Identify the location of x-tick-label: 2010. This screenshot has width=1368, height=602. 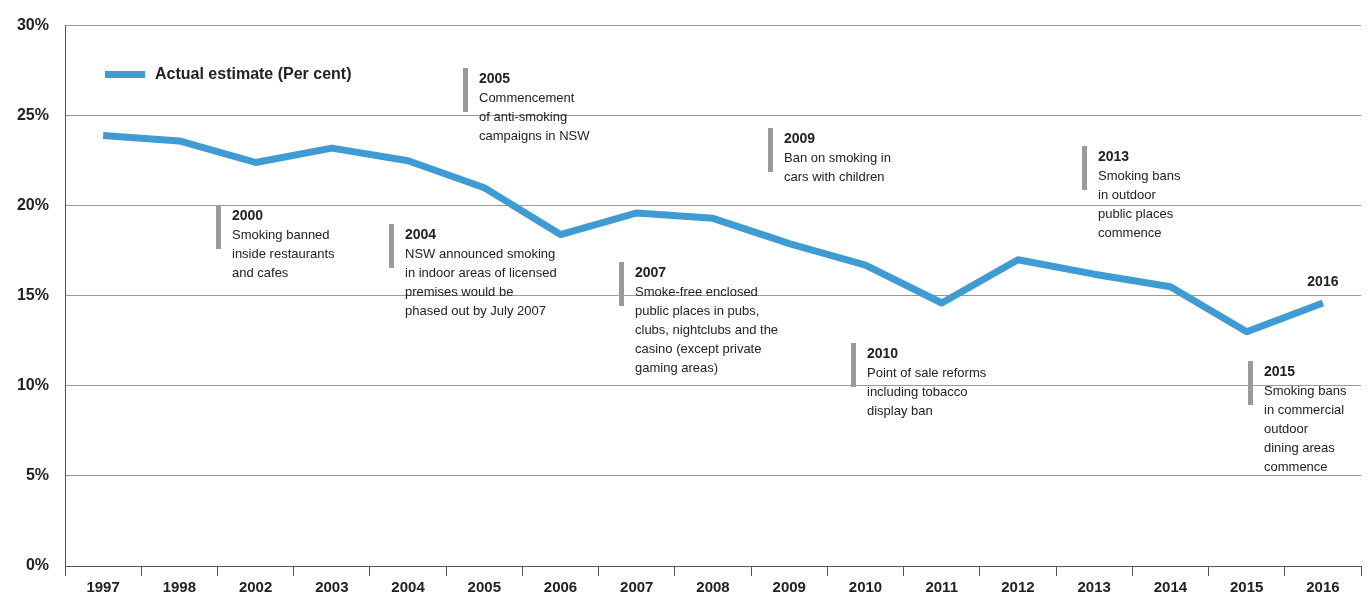
(865, 587).